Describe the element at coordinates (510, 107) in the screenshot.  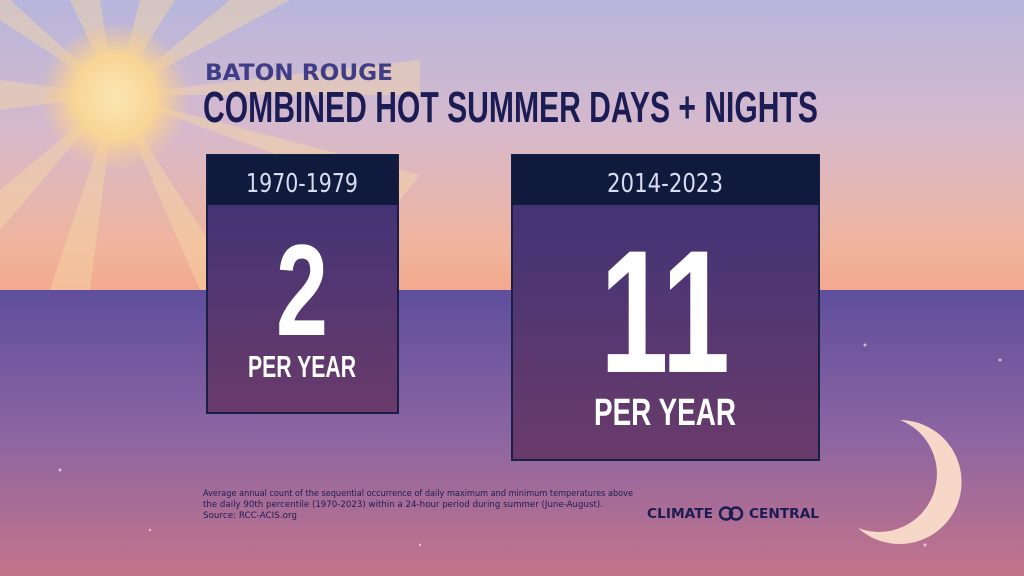
I see `title: COMBINED HOT SUMMER DAYS + NIGHTS` at that location.